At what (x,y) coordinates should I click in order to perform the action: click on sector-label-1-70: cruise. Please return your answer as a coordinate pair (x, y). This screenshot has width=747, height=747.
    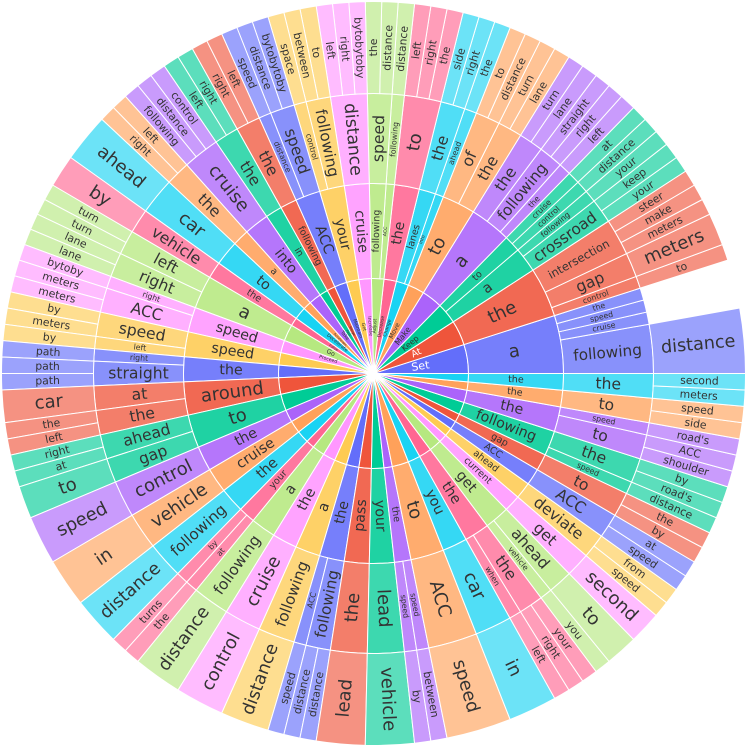
    Looking at the image, I should click on (361, 232).